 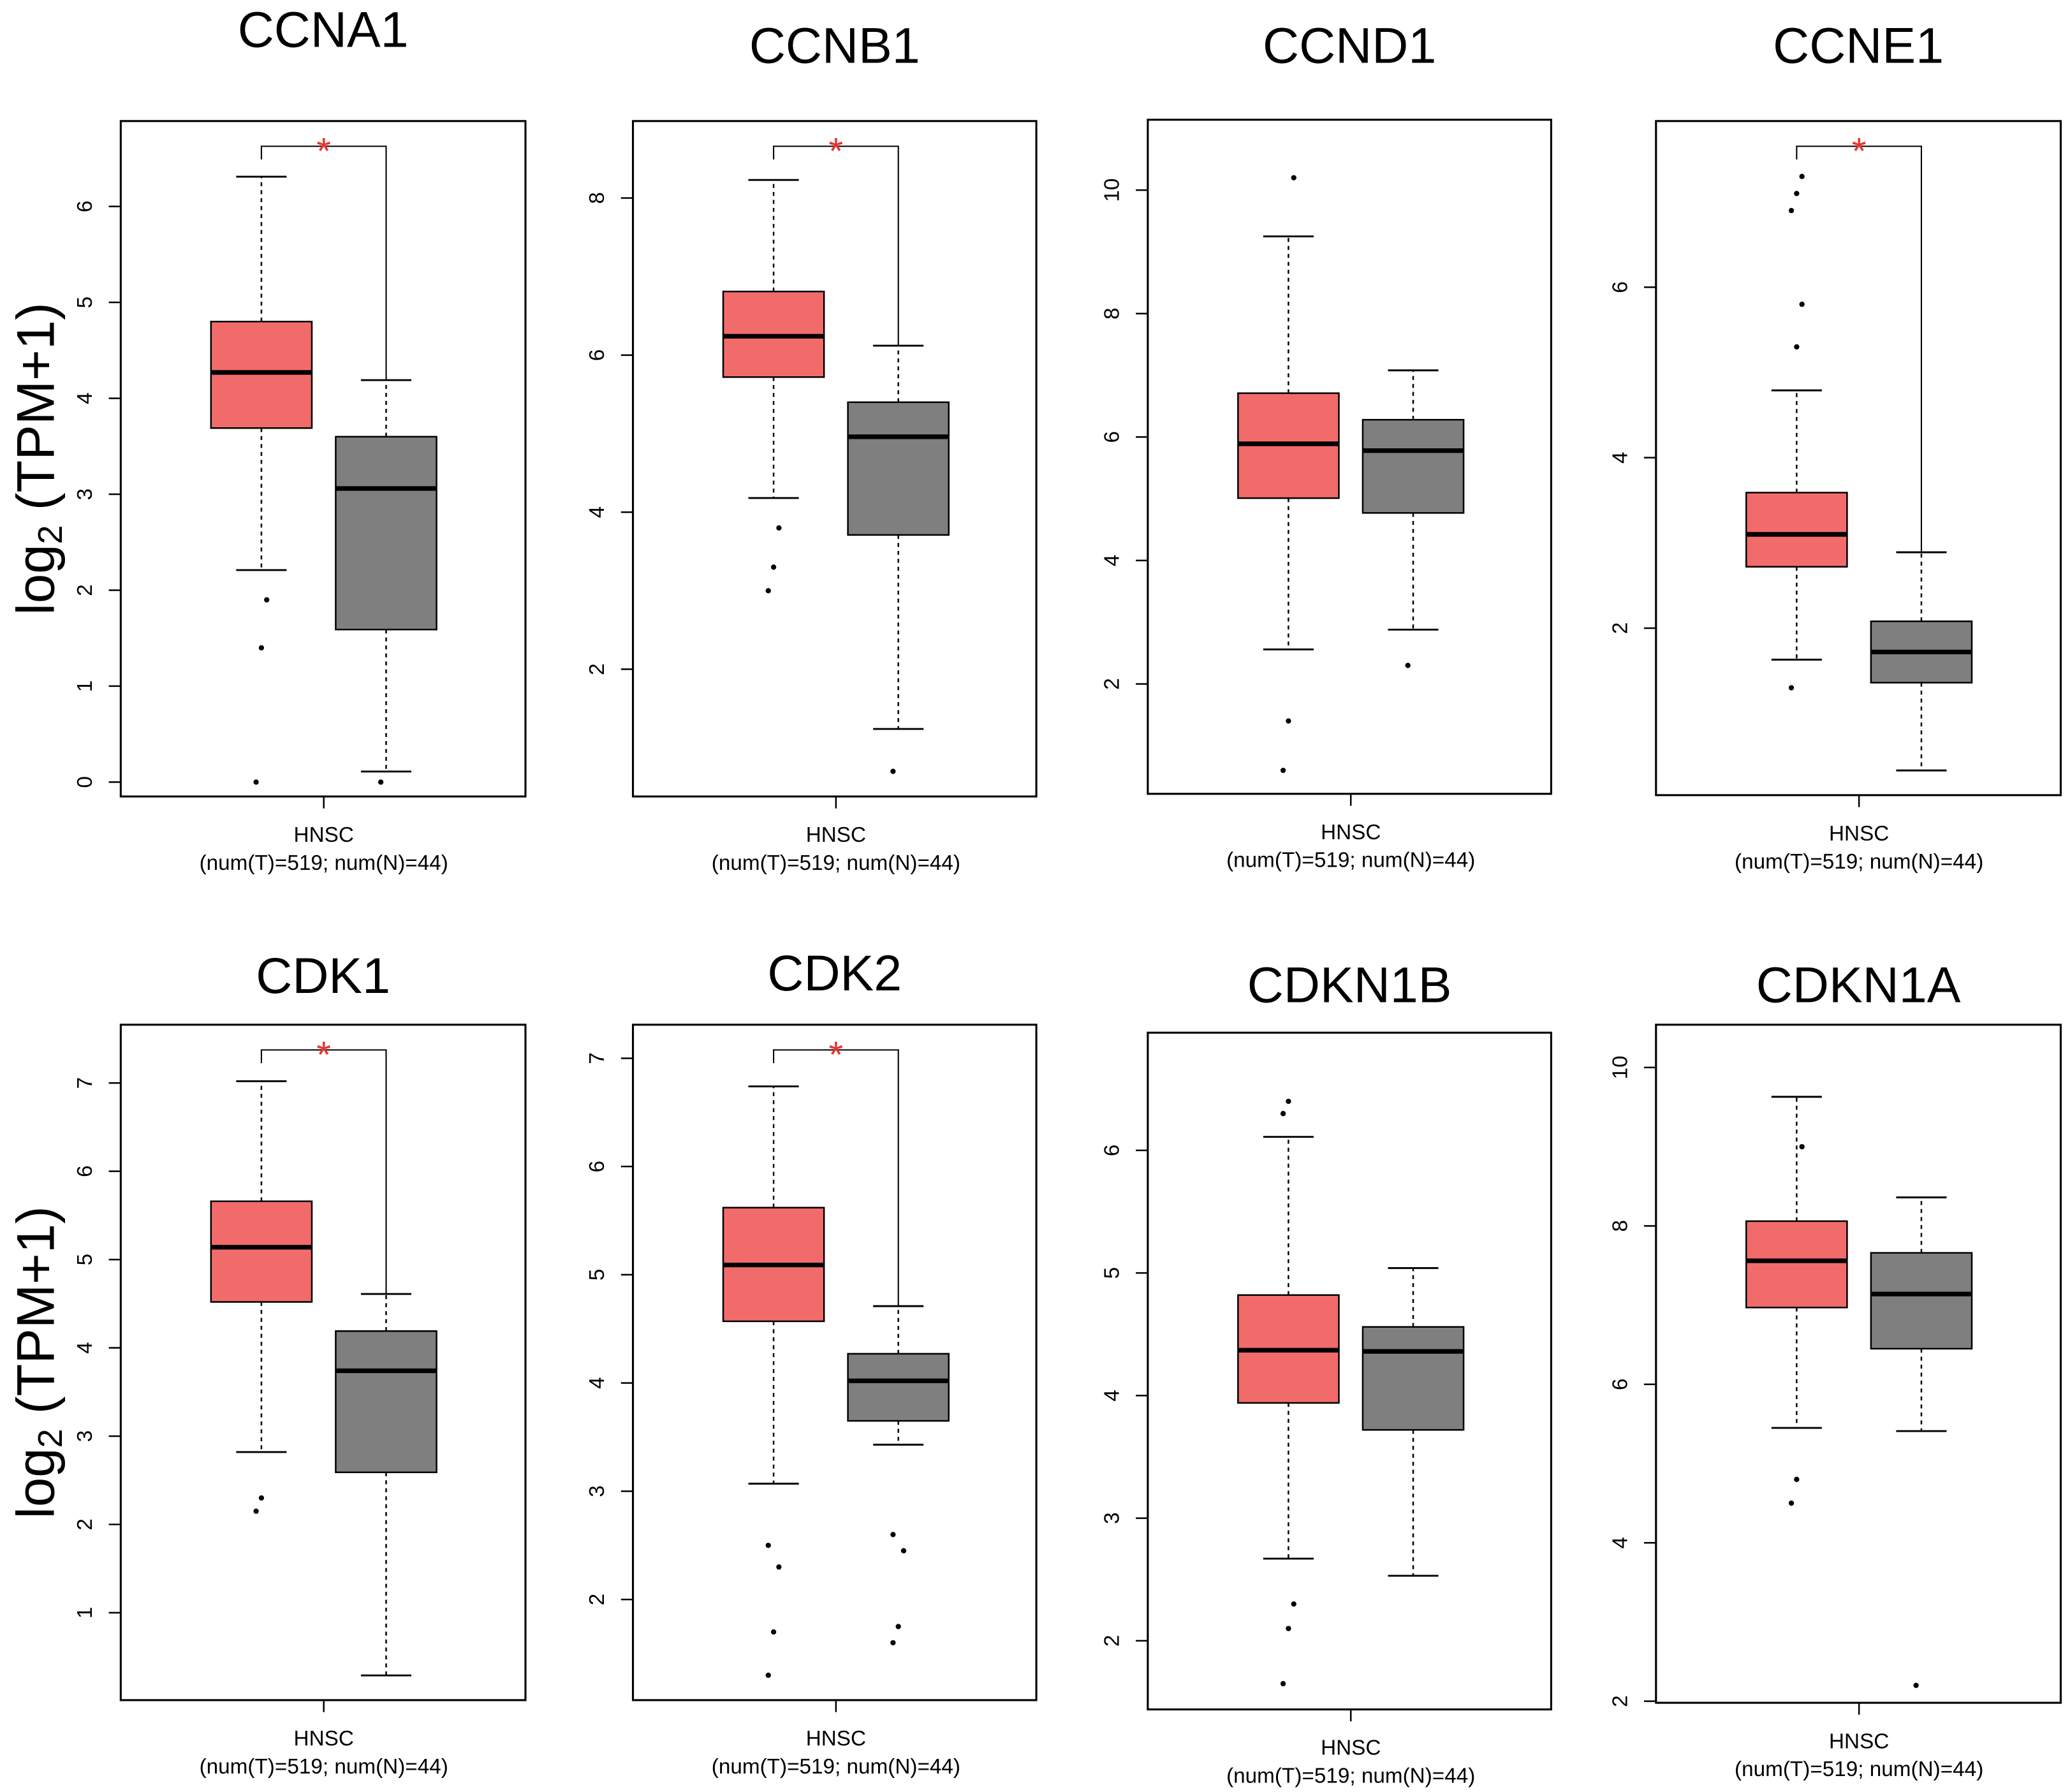 I want to click on chart-title: CCNB1, so click(x=834, y=45).